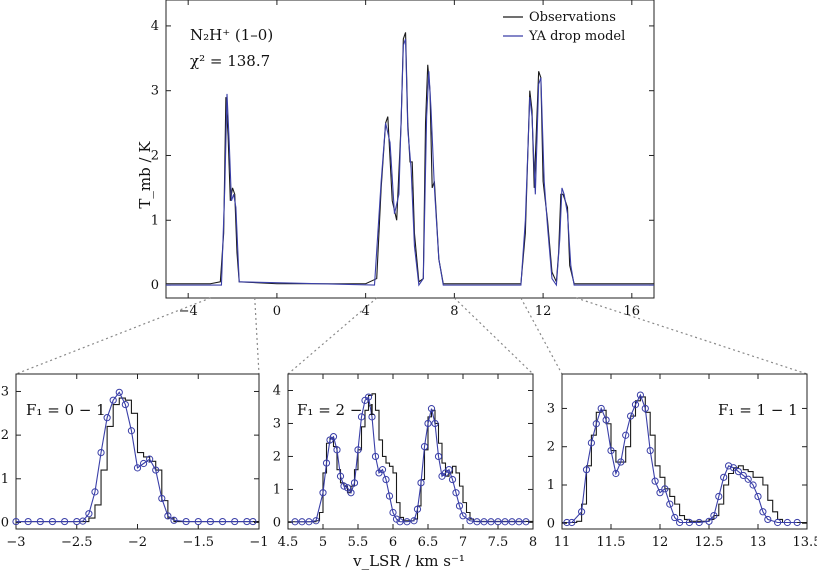 This screenshot has height=571, width=817. What do you see at coordinates (337, 410) in the screenshot?
I see `panel-1-label: F₁ = 2 − 1` at bounding box center [337, 410].